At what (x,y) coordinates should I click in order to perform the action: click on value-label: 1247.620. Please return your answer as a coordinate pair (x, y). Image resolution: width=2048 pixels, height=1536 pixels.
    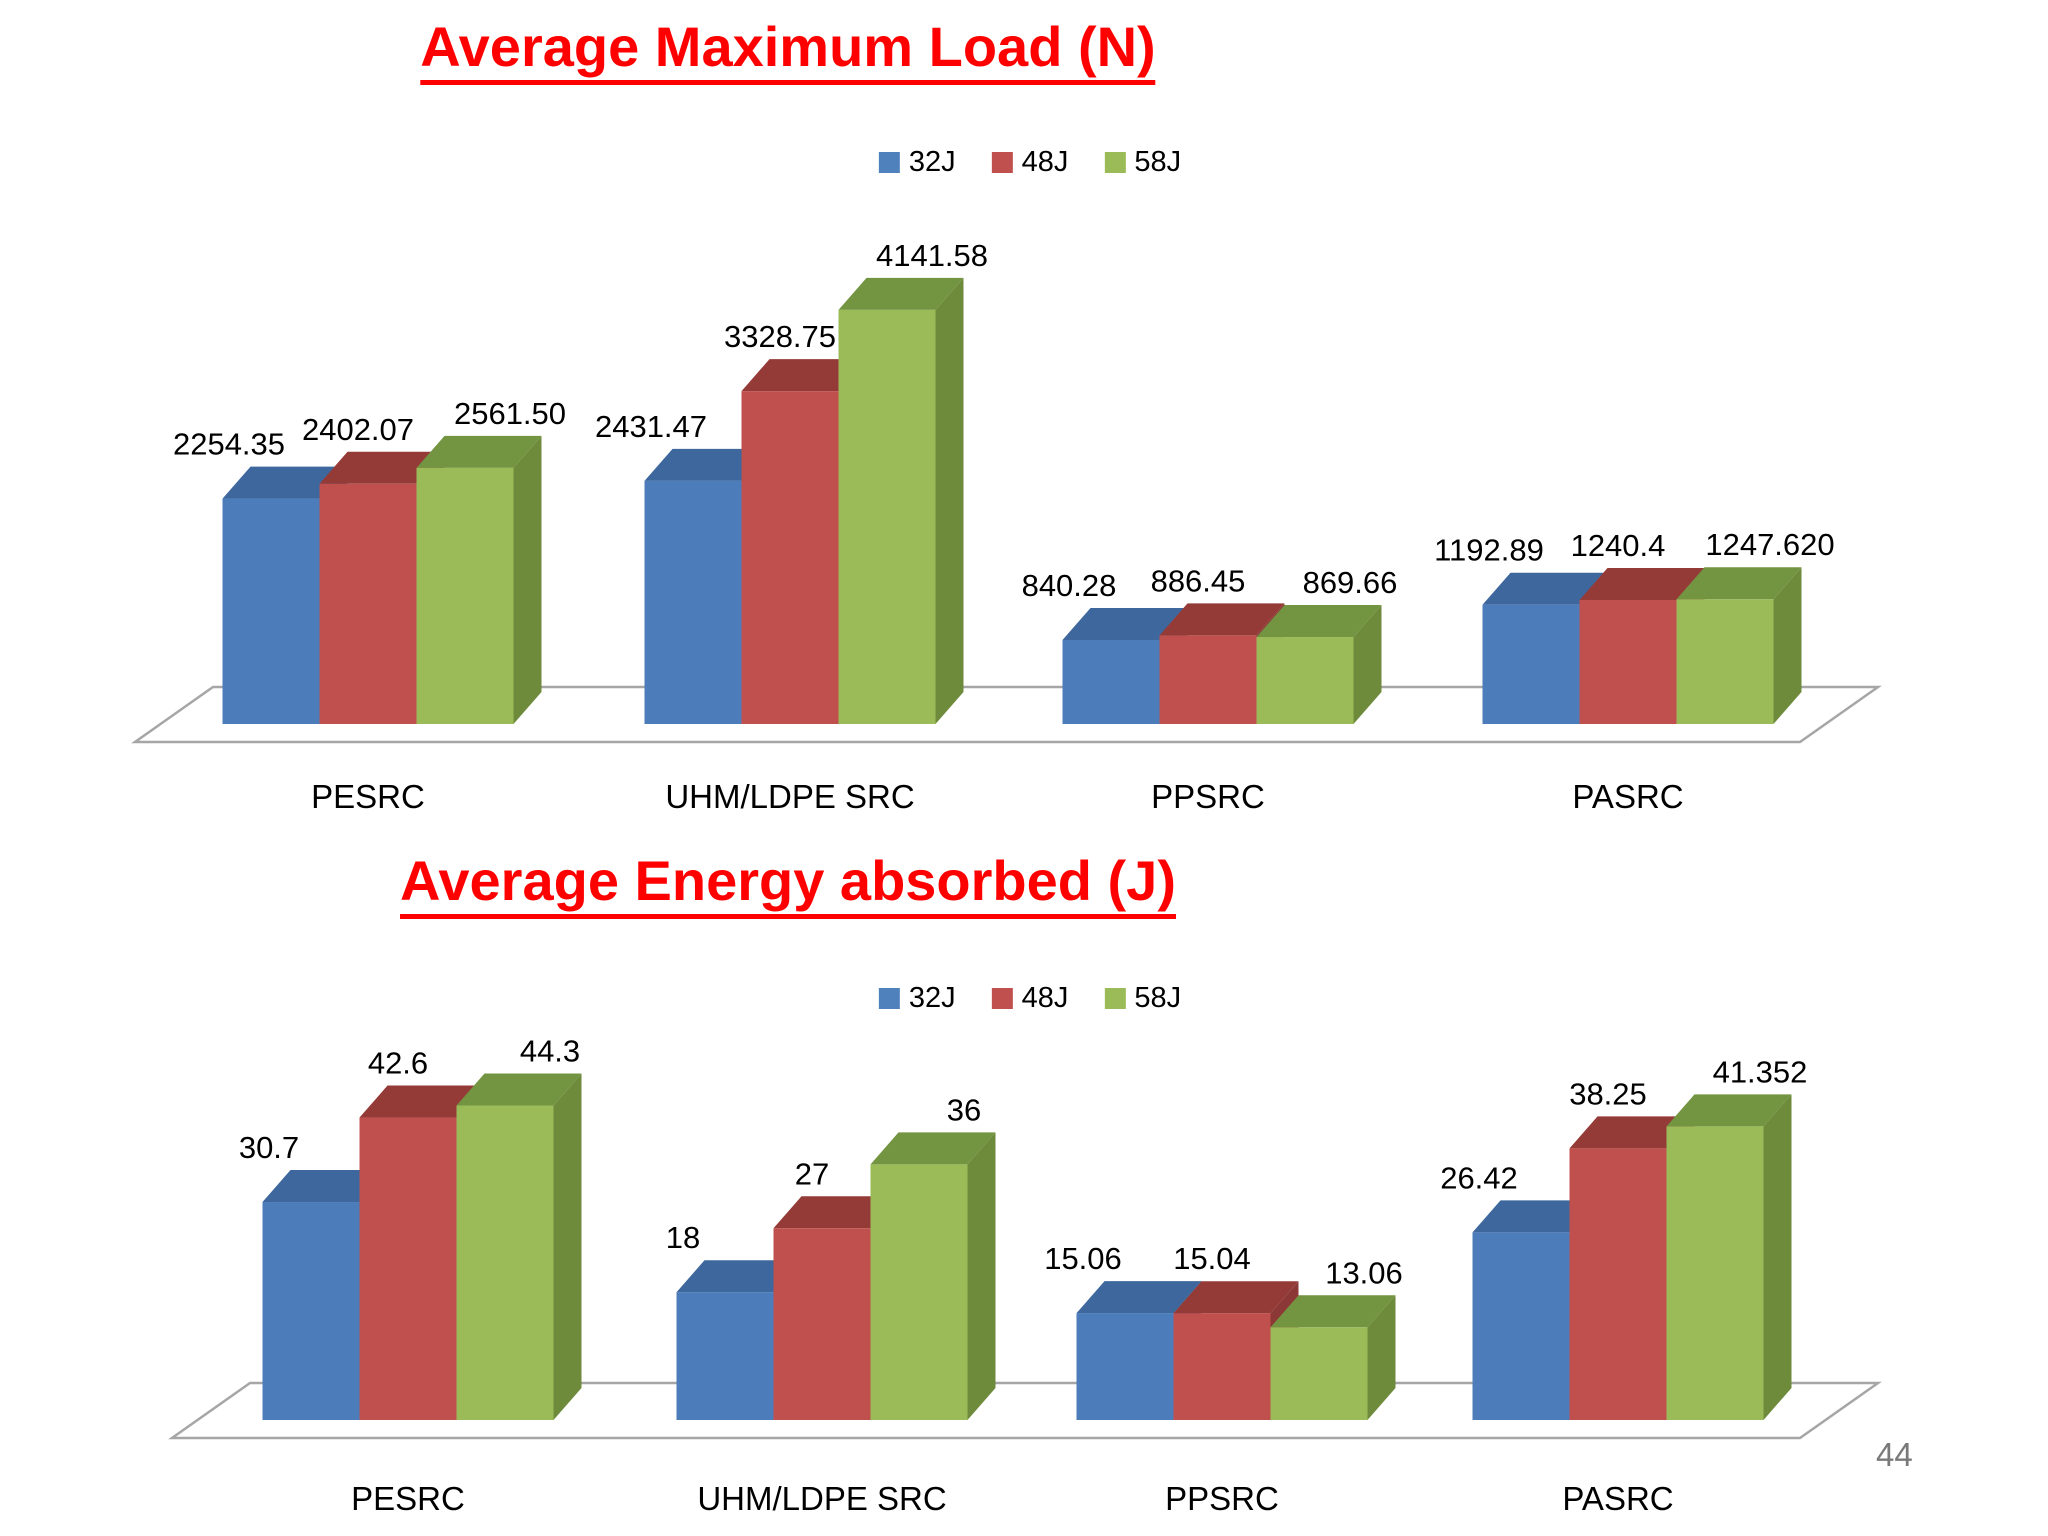
    Looking at the image, I should click on (1769, 544).